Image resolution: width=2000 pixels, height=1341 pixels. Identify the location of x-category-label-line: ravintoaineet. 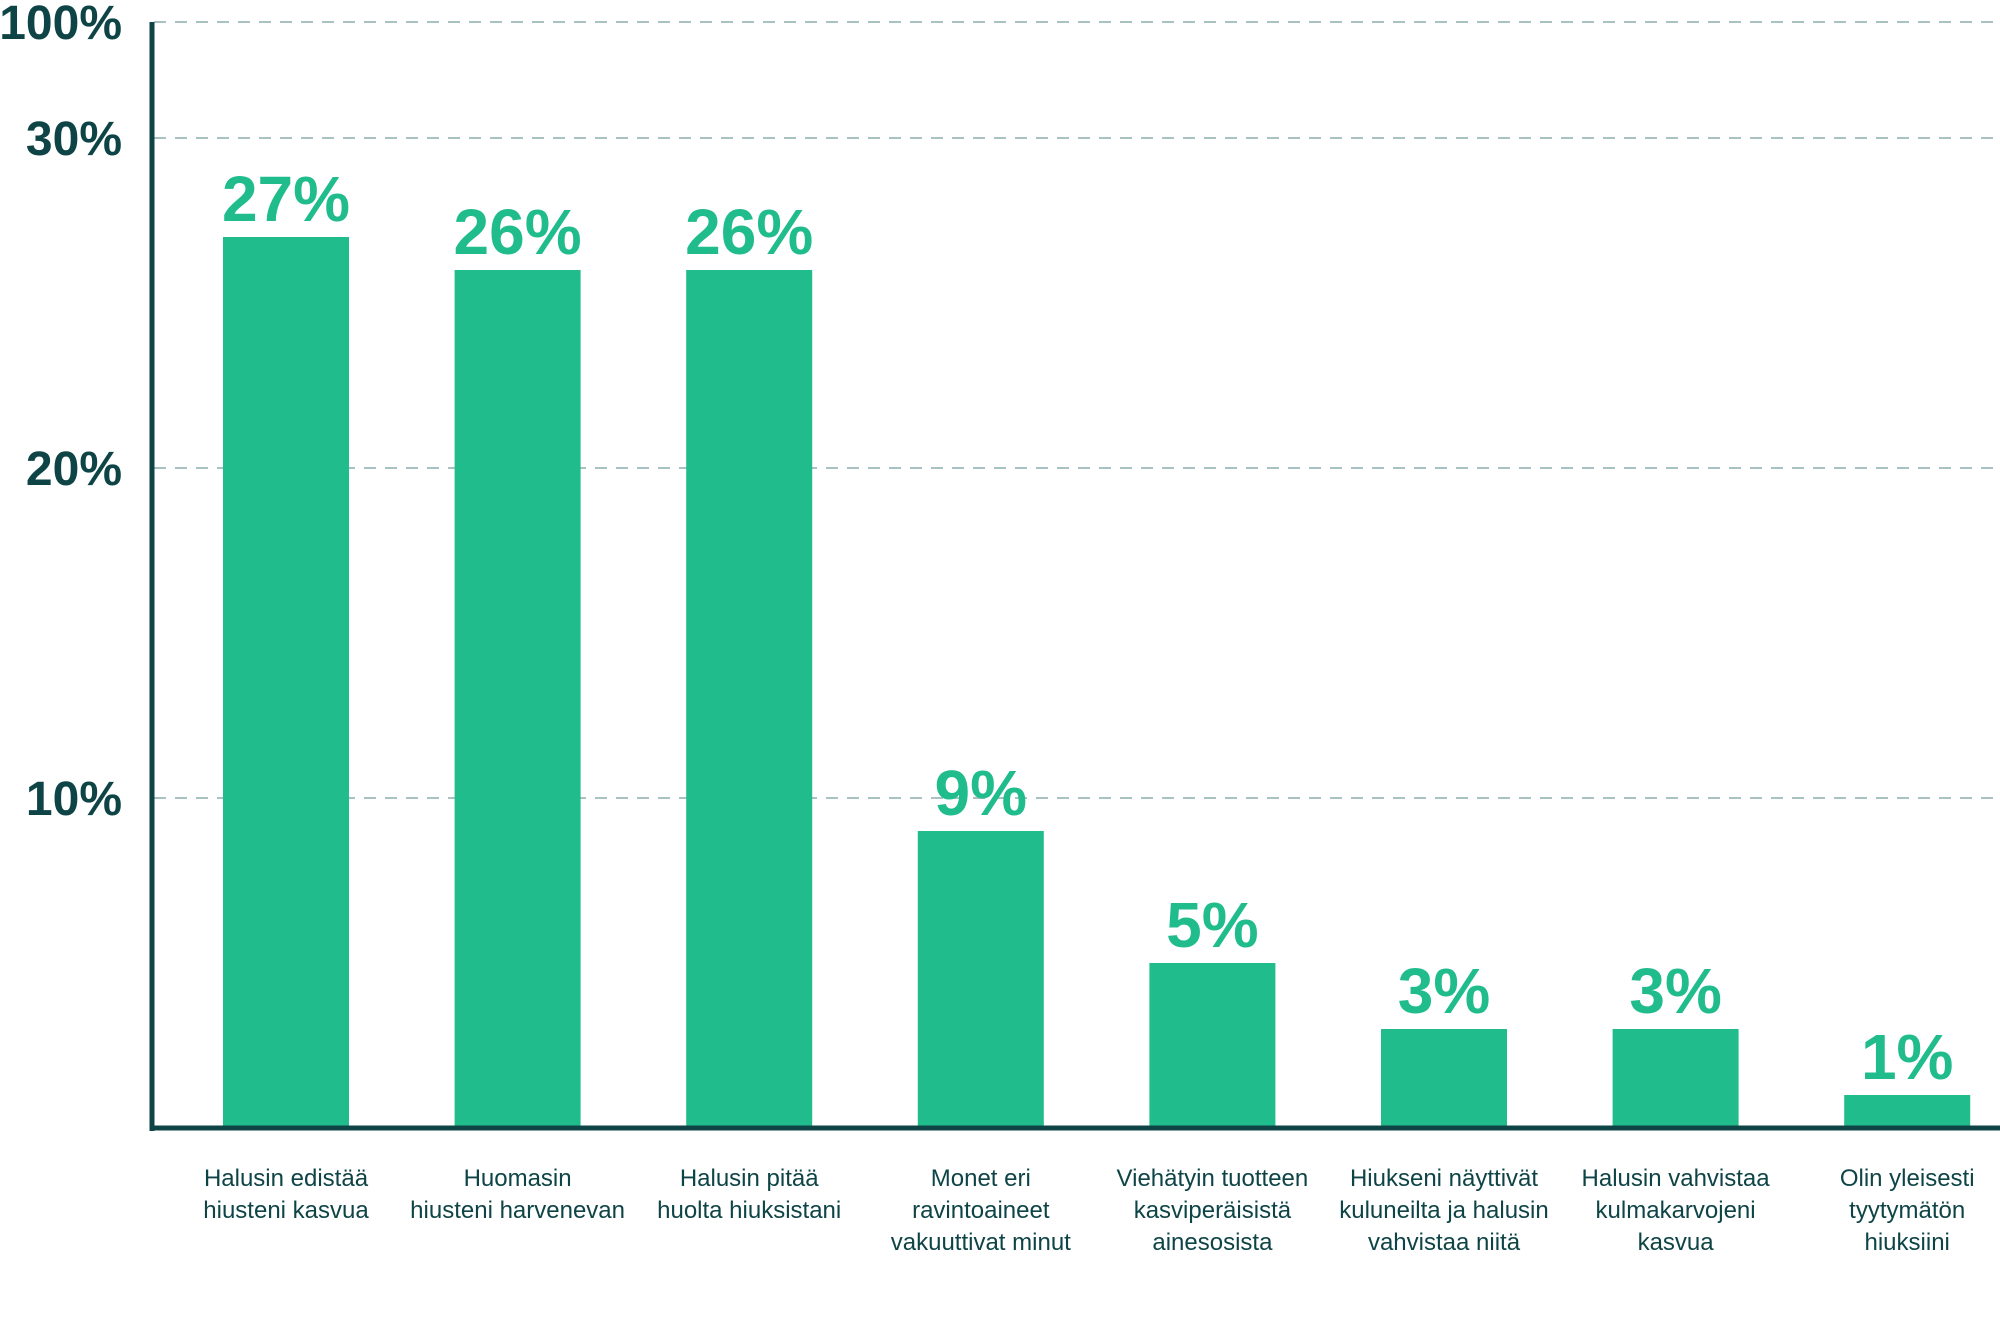
(981, 1210).